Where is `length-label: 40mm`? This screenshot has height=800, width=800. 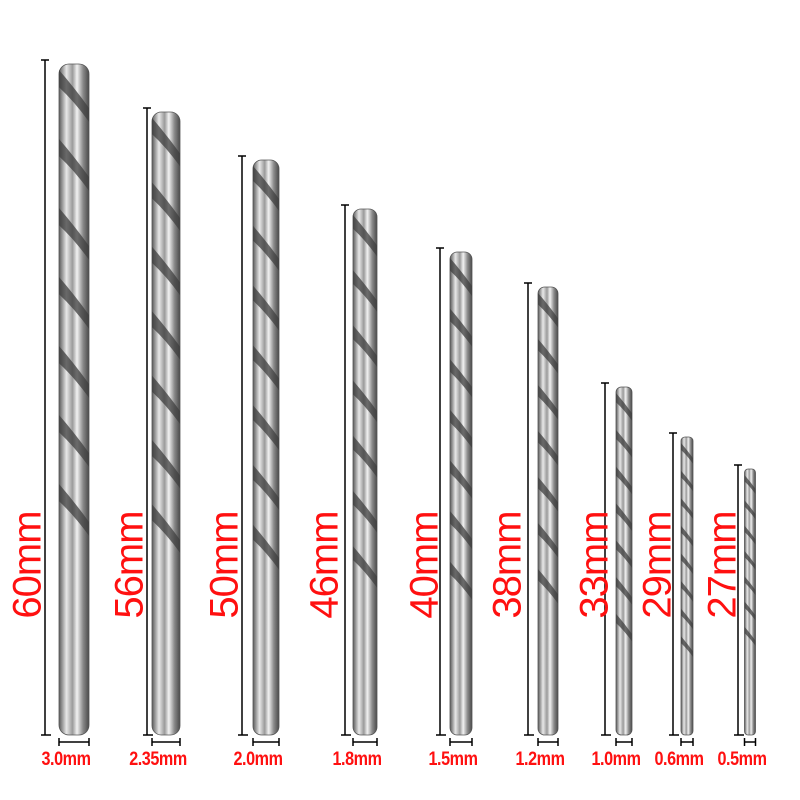 length-label: 40mm is located at coordinates (424, 565).